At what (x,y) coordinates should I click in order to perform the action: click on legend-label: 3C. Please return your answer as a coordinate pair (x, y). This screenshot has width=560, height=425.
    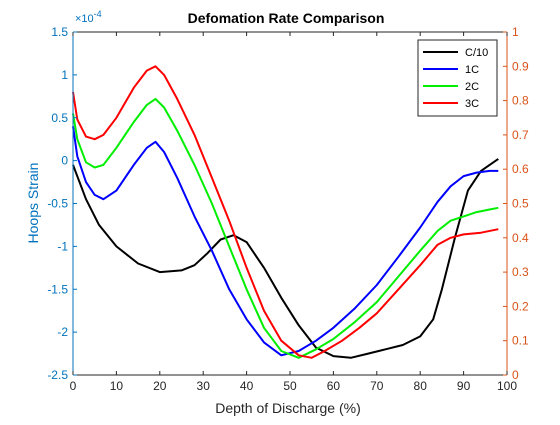
    Looking at the image, I should click on (472, 104).